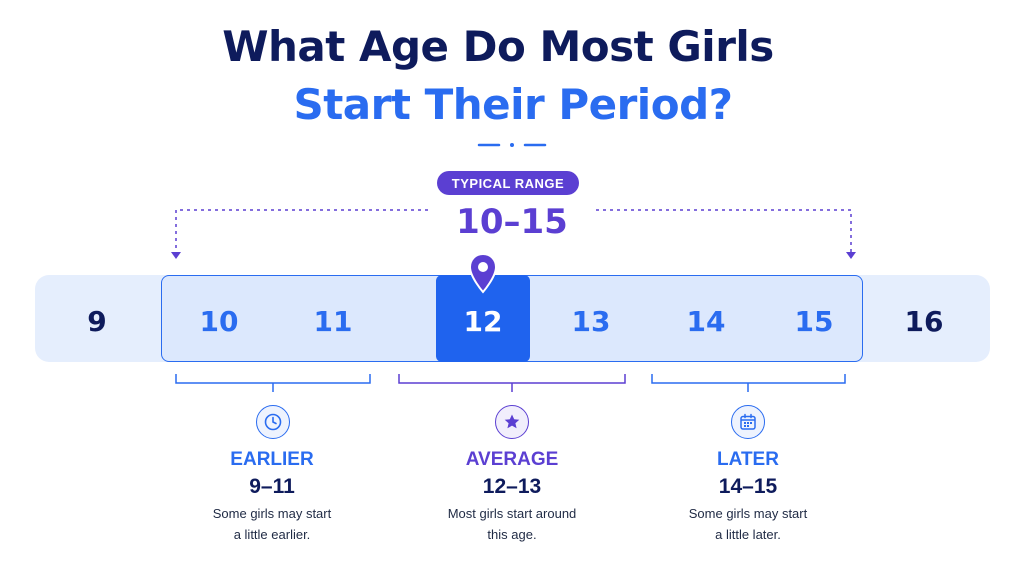 The width and height of the screenshot is (1024, 576). I want to click on left-range-arrow, so click(299, 234).